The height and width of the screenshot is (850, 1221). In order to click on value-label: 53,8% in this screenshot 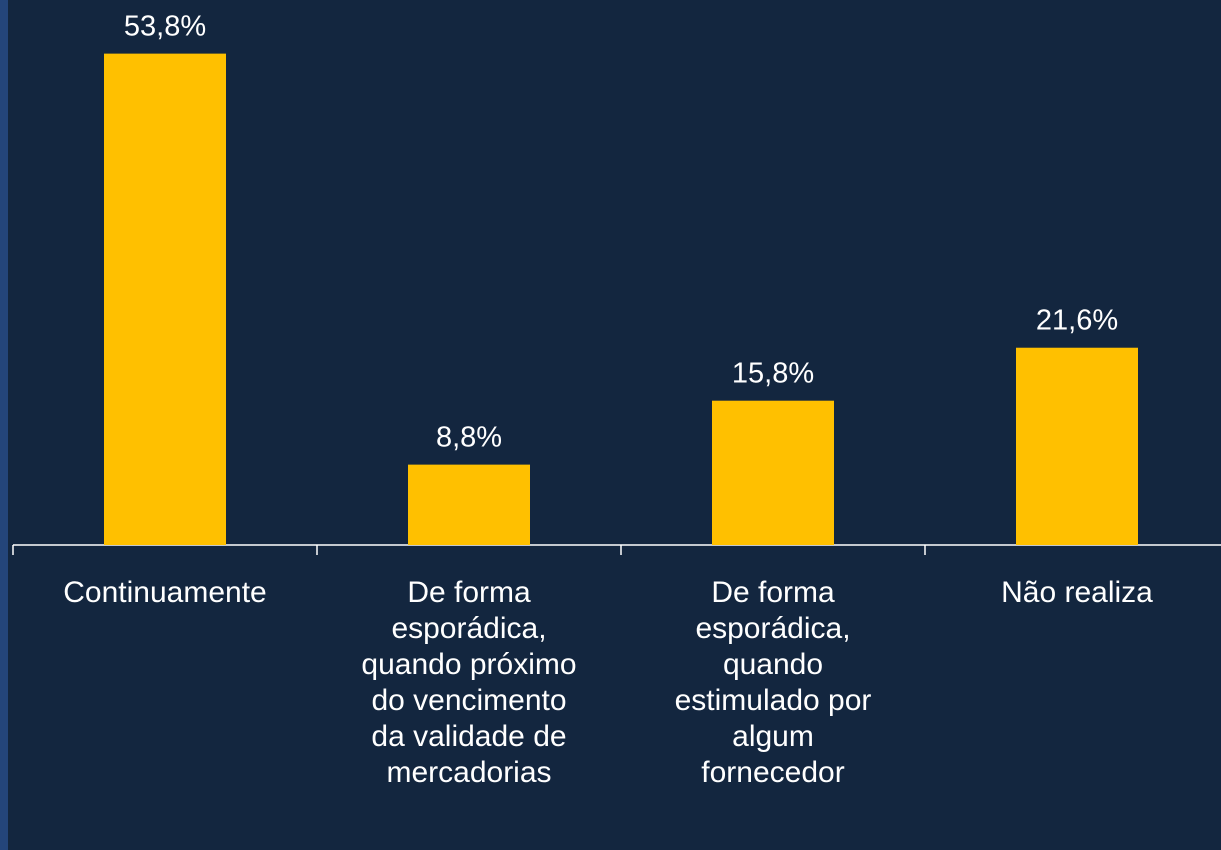, I will do `click(165, 26)`.